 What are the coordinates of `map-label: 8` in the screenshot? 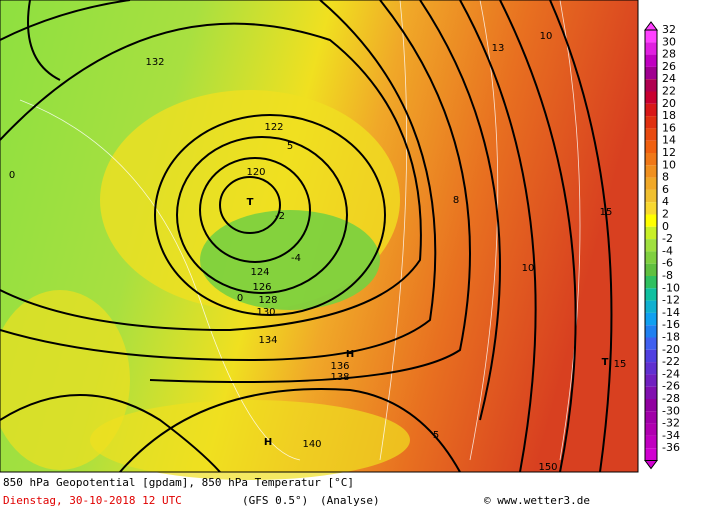 It's located at (456, 200).